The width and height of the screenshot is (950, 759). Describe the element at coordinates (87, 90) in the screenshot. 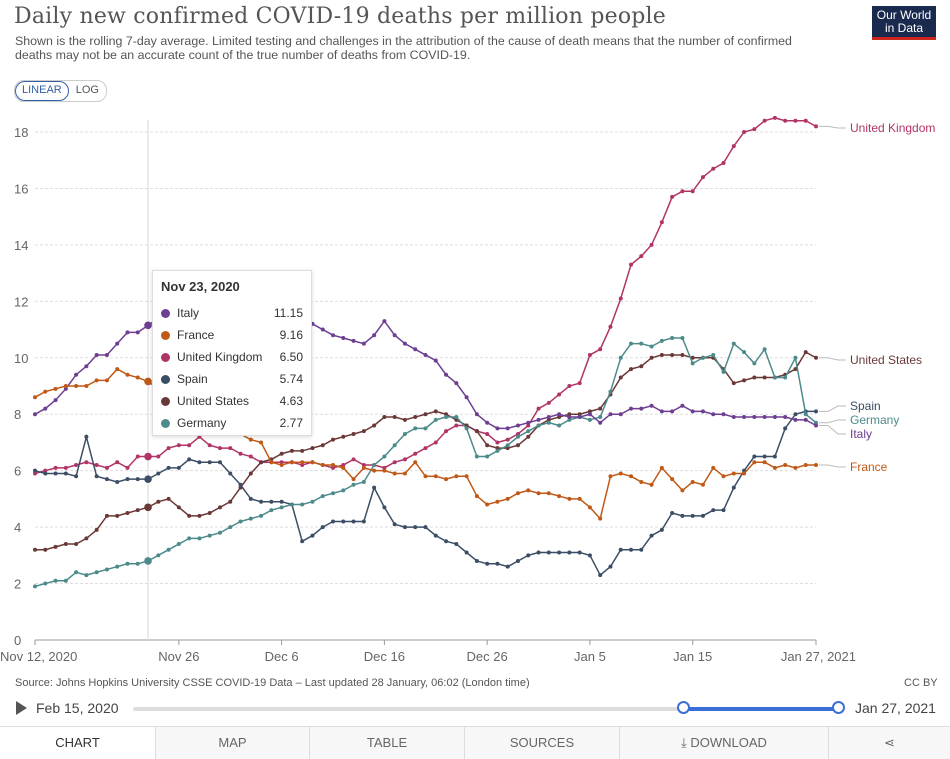

I see `log-scale-button: LOG` at that location.